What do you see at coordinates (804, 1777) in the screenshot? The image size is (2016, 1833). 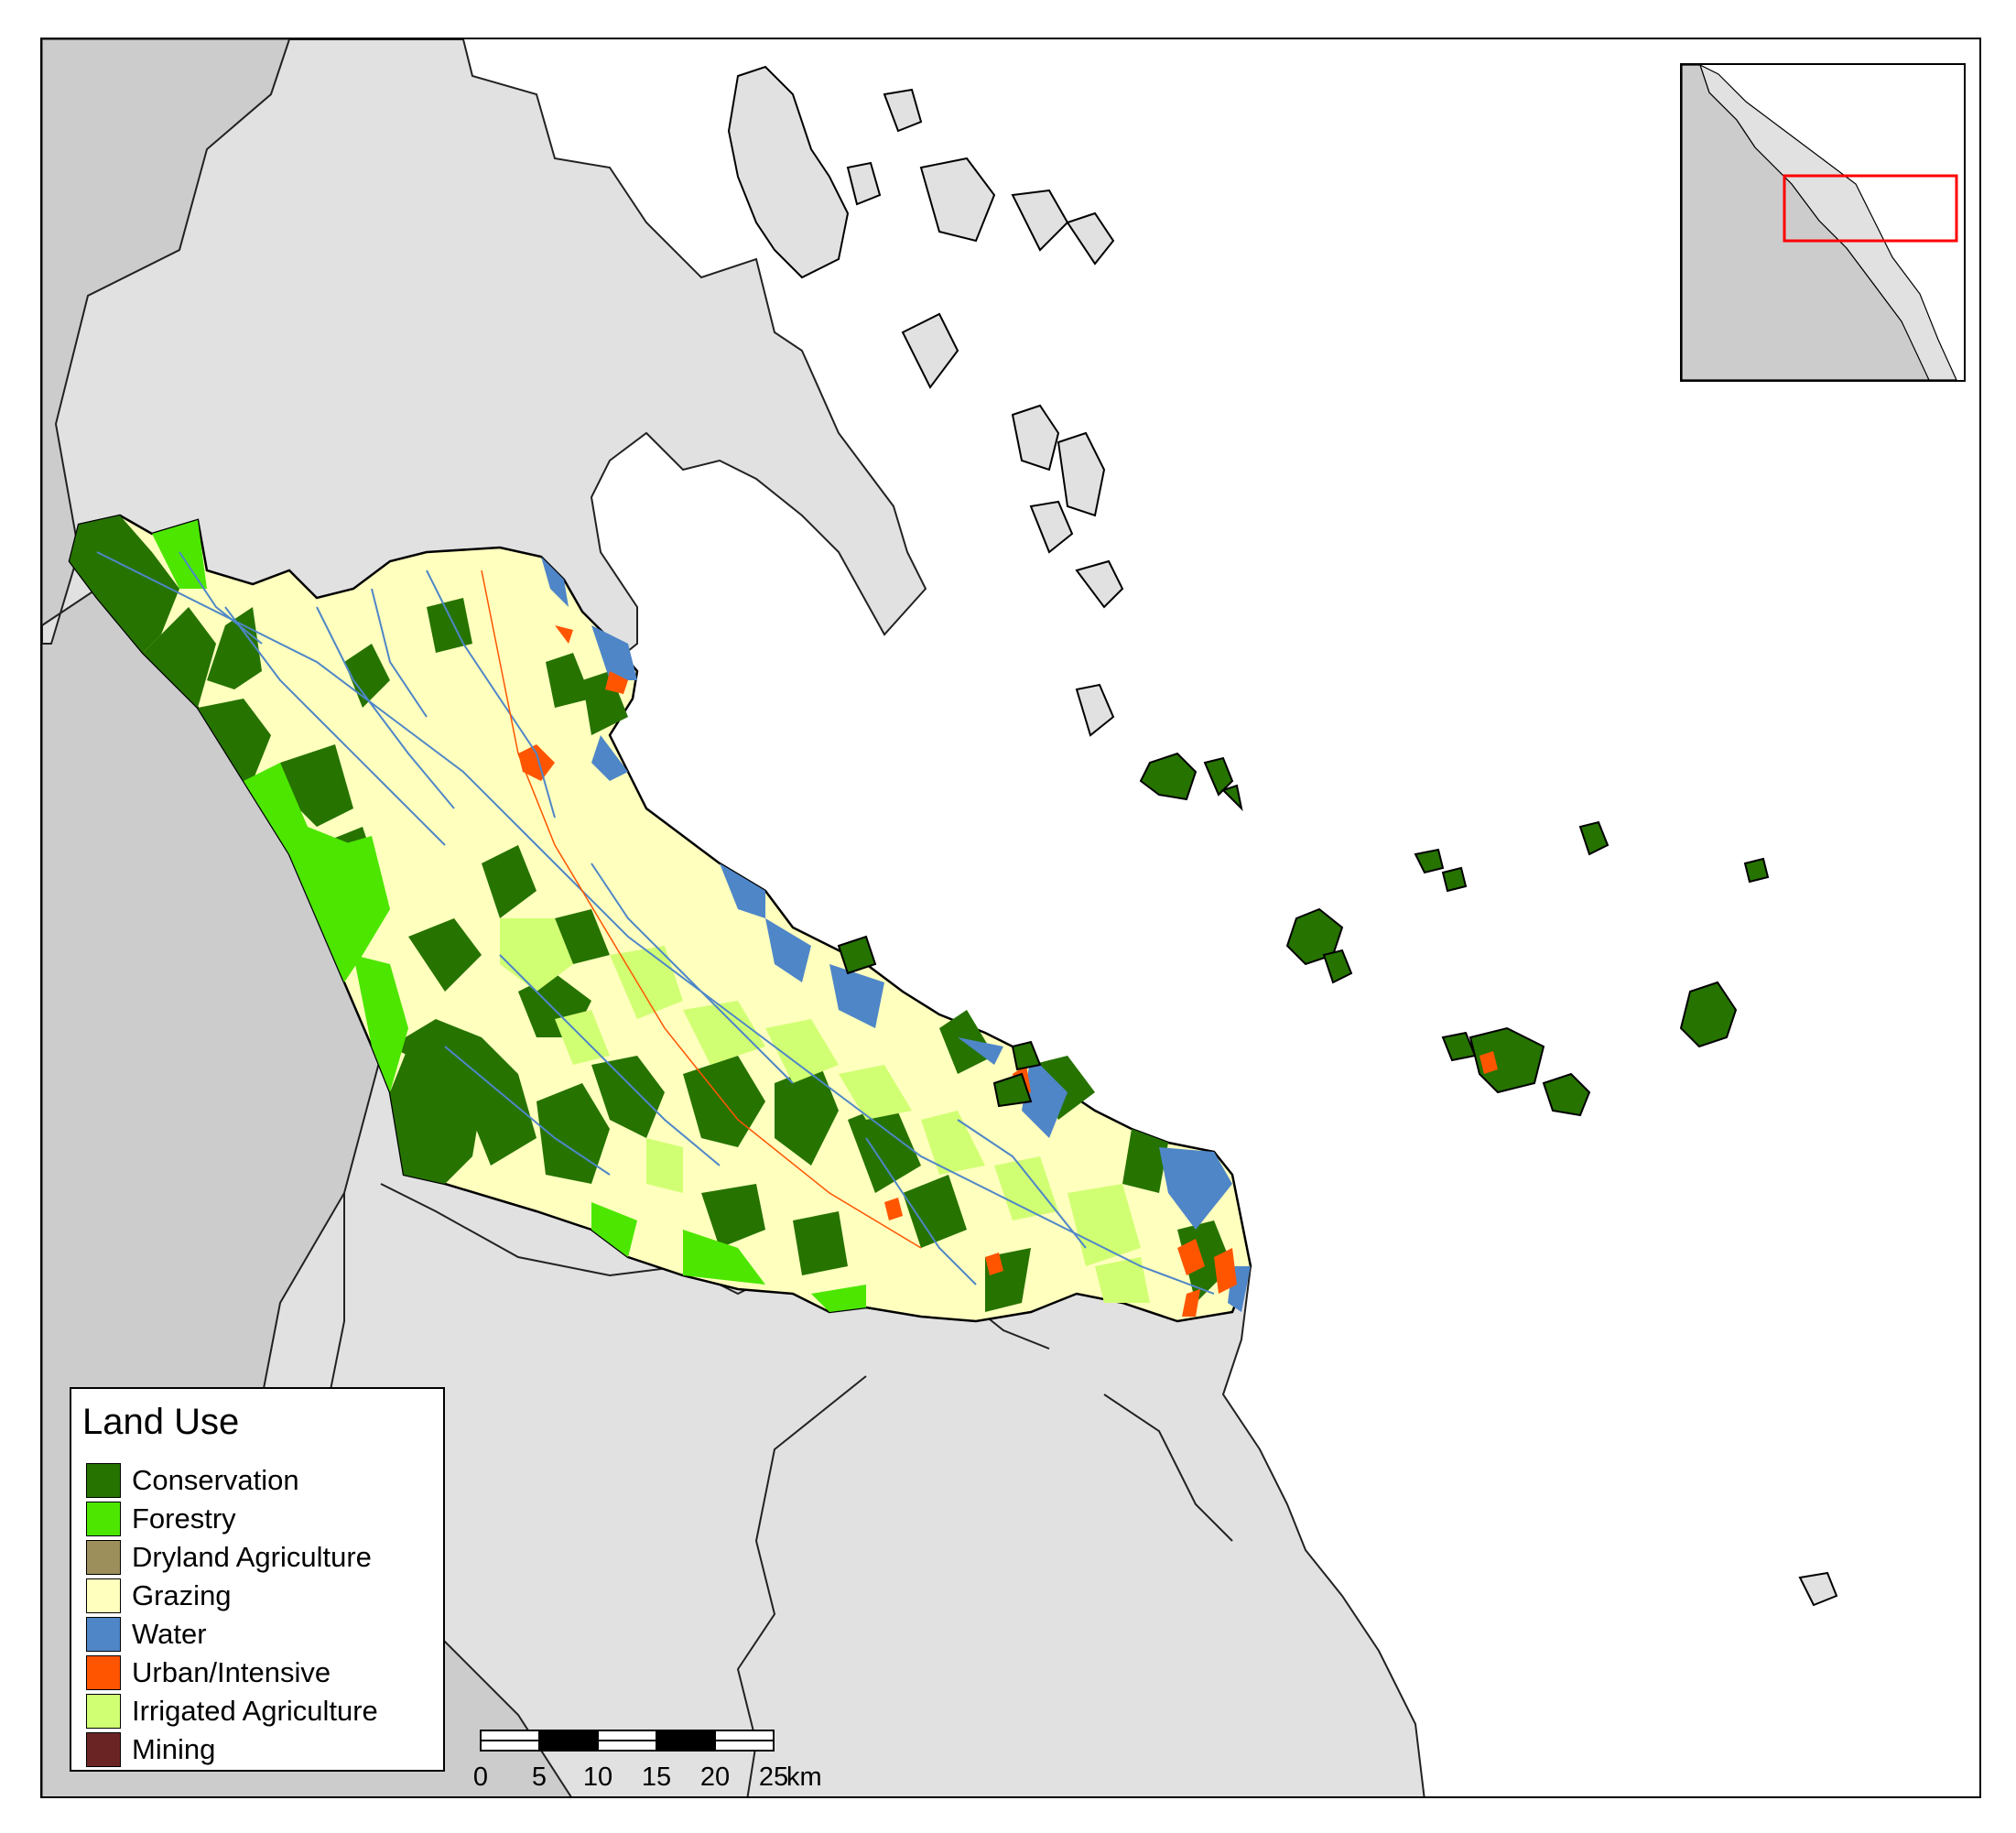 I see `scale-unit: km` at bounding box center [804, 1777].